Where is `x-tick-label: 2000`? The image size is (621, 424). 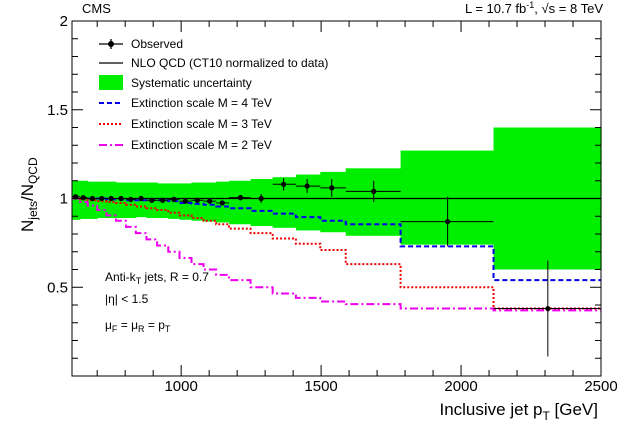
x-tick-label: 2000 is located at coordinates (460, 386).